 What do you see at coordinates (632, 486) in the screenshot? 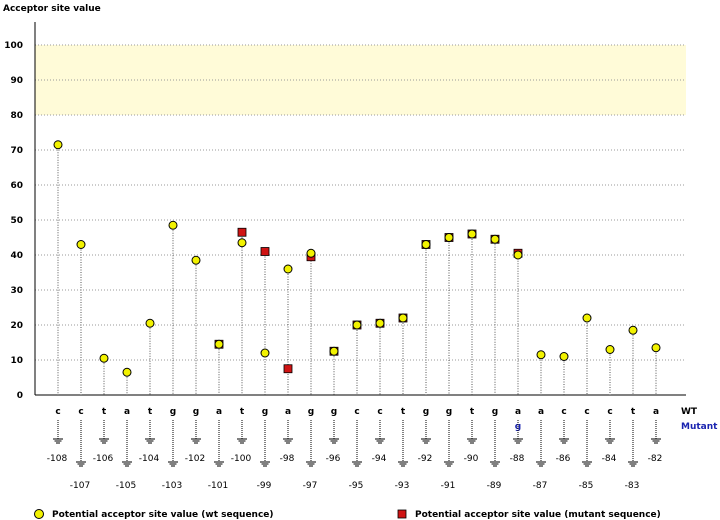
I see `position-label: -83` at bounding box center [632, 486].